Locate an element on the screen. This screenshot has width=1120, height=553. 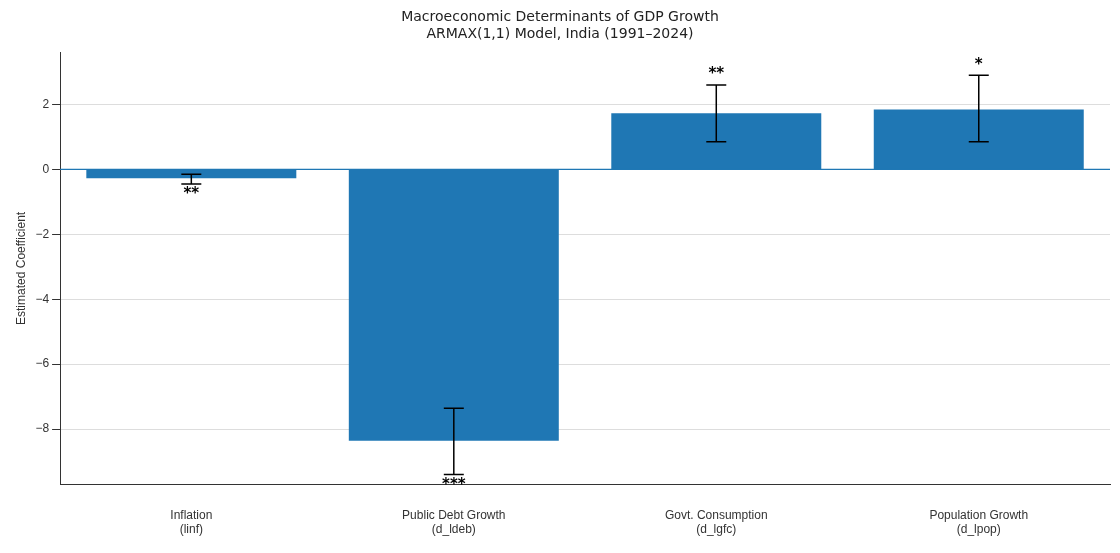
y-tick-label: −4 is located at coordinates (42, 298).